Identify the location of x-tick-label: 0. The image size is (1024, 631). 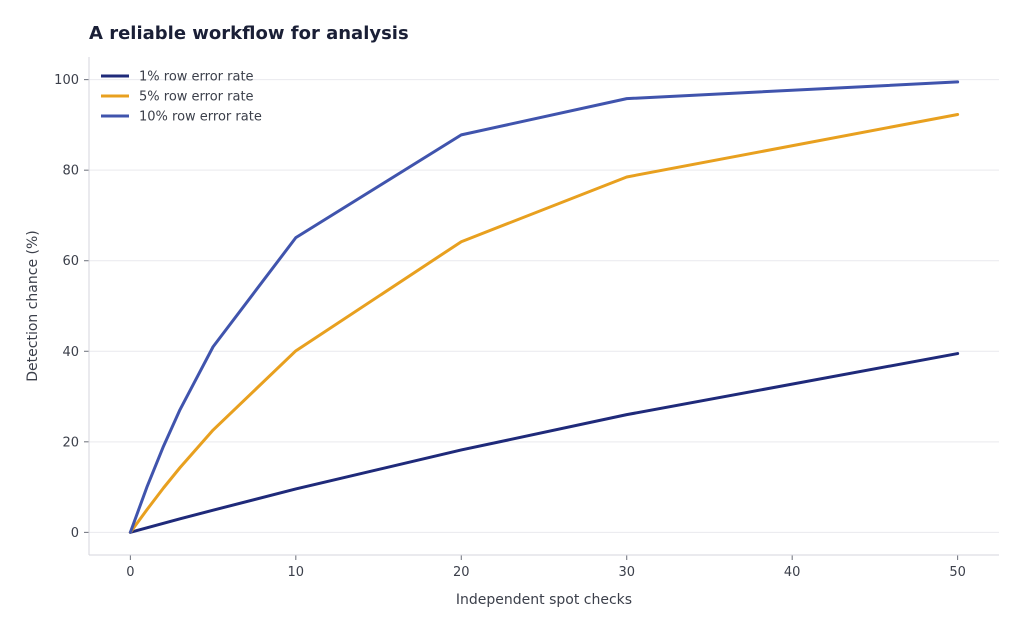
(130, 572).